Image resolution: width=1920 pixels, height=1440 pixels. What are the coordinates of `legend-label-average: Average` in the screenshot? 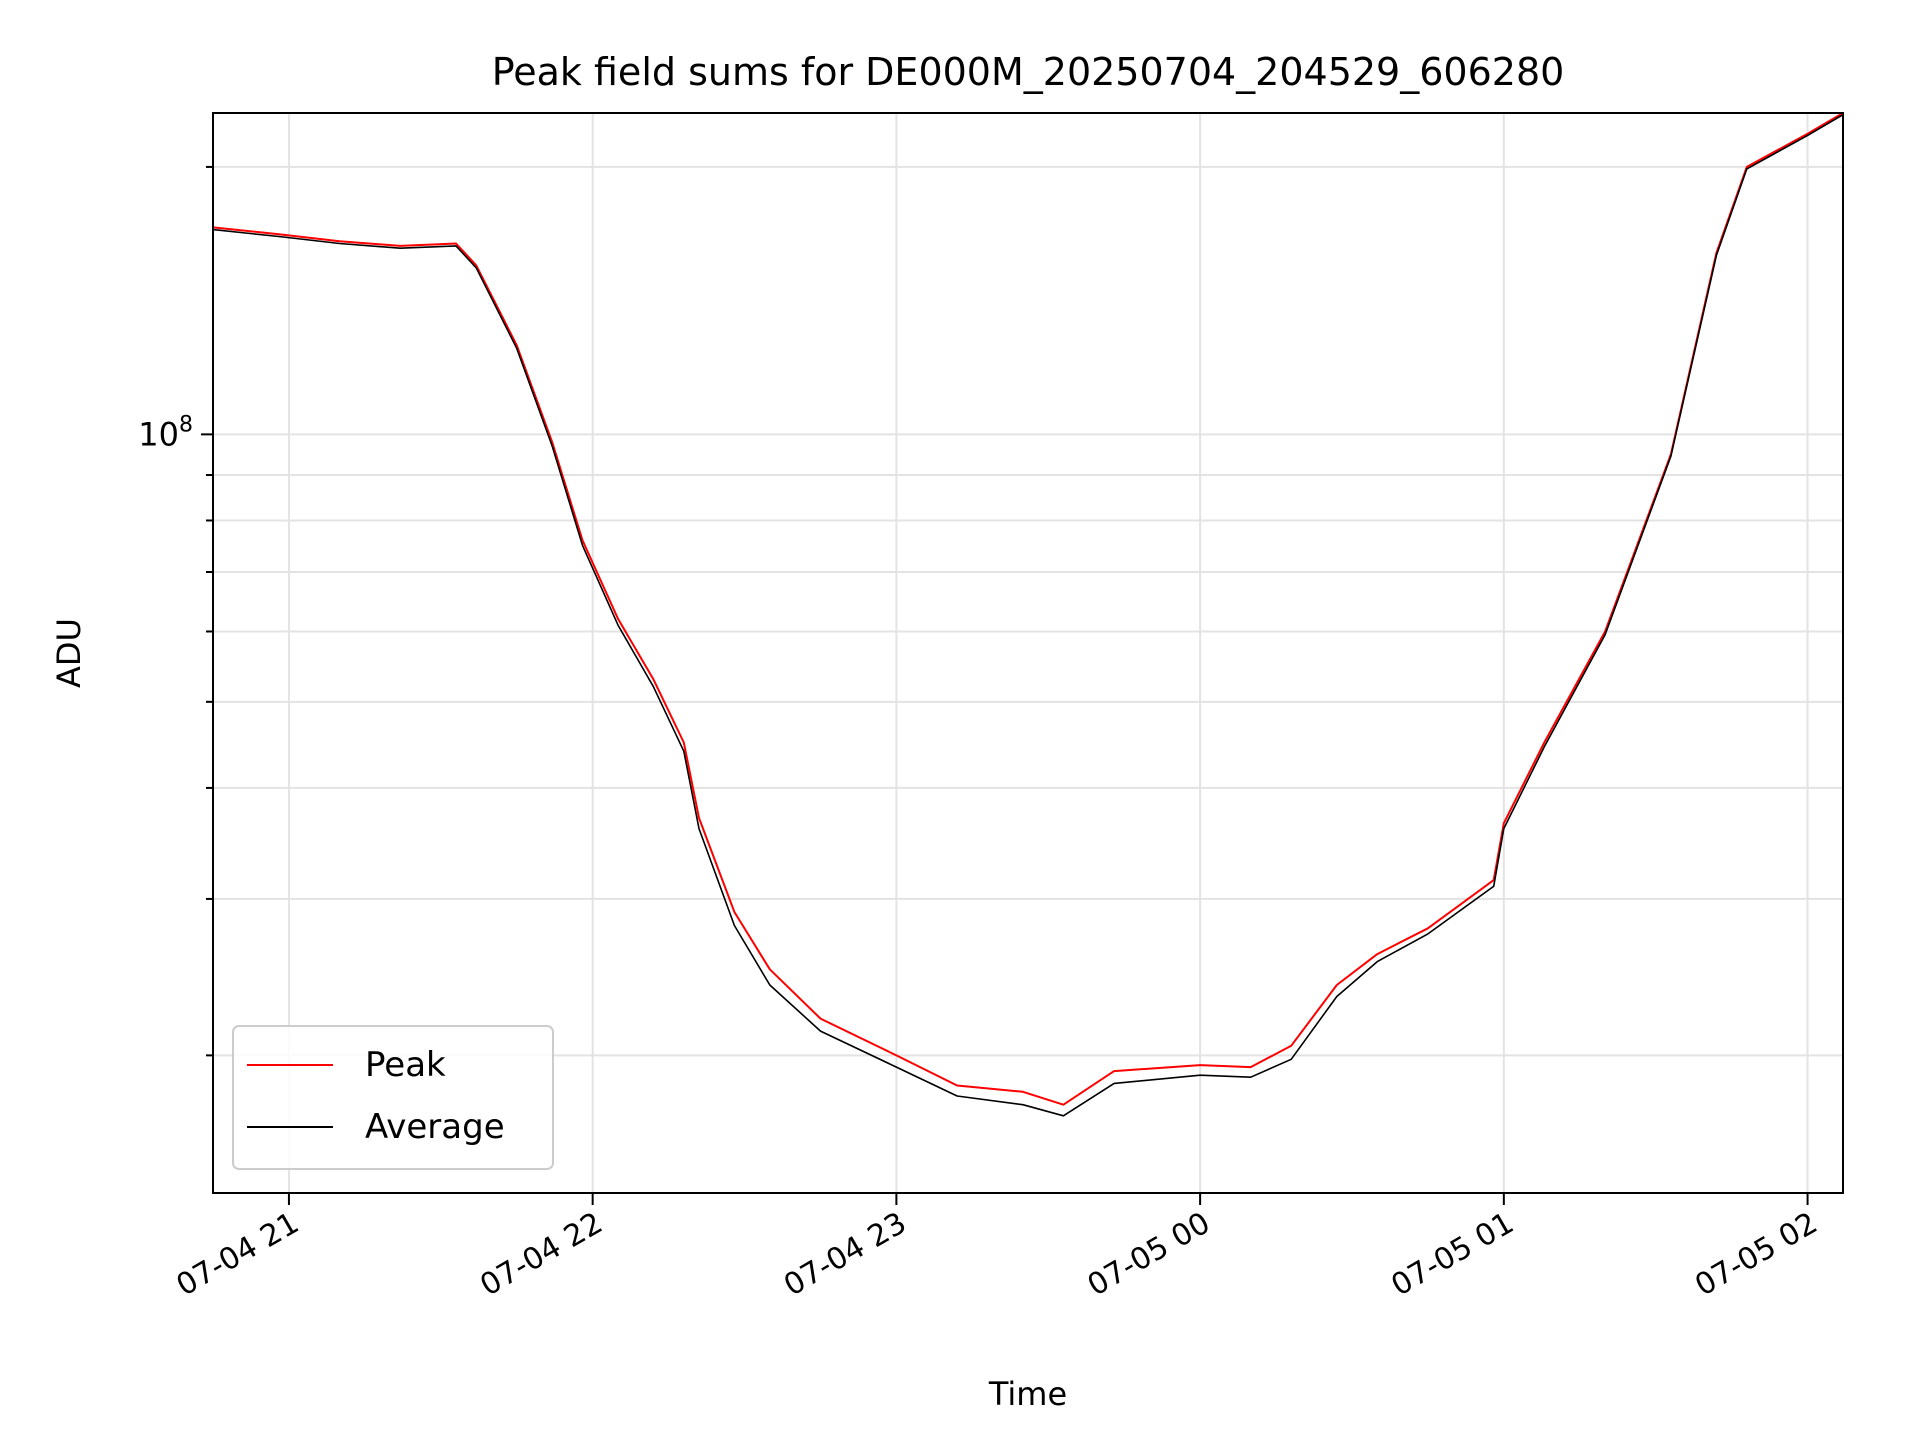 It's located at (435, 1127).